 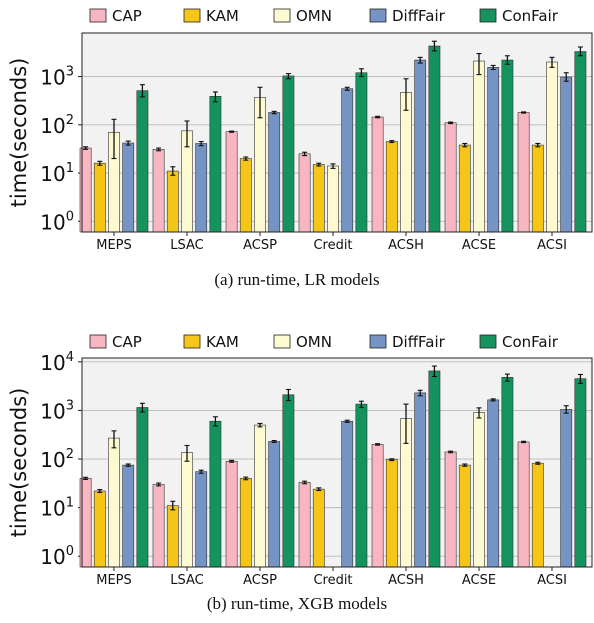 I want to click on figure-caption: (a) run-time, LR models, so click(x=296, y=279).